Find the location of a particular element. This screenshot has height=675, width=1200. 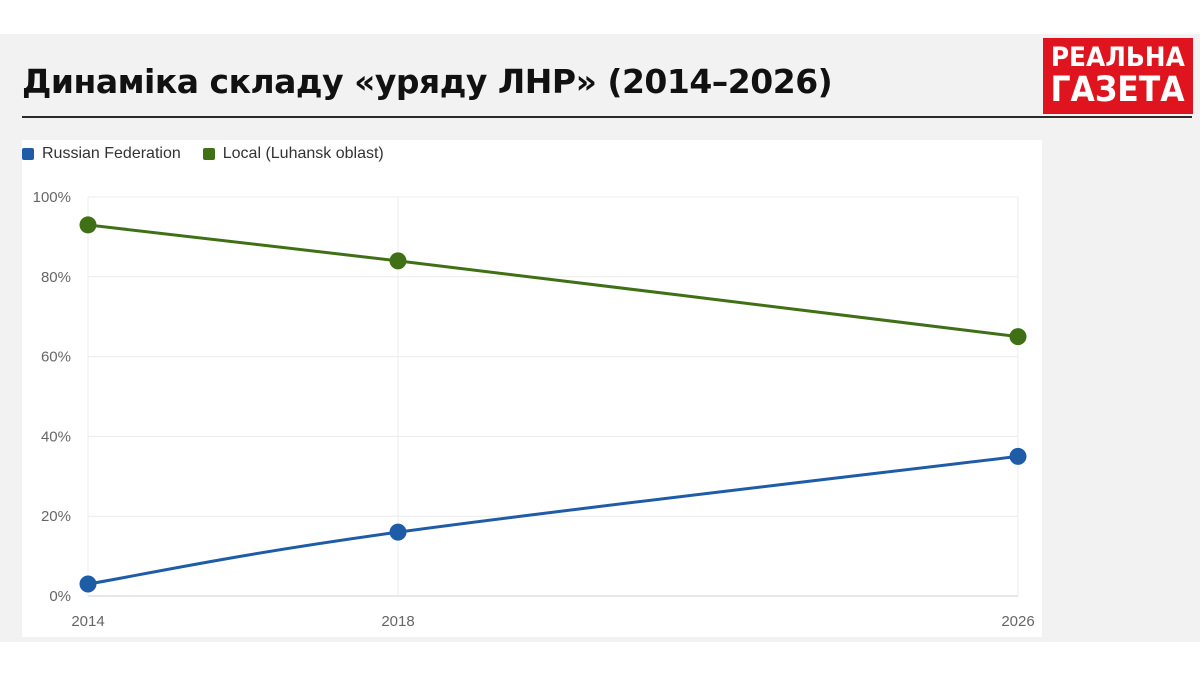

y-tick-label: 60% is located at coordinates (56, 357).